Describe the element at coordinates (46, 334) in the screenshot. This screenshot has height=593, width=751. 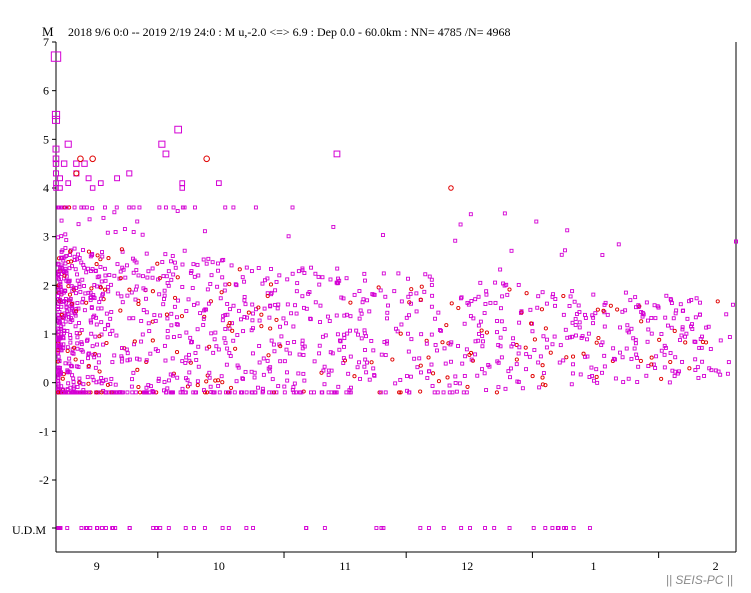
I see `y-tick-label: 1` at that location.